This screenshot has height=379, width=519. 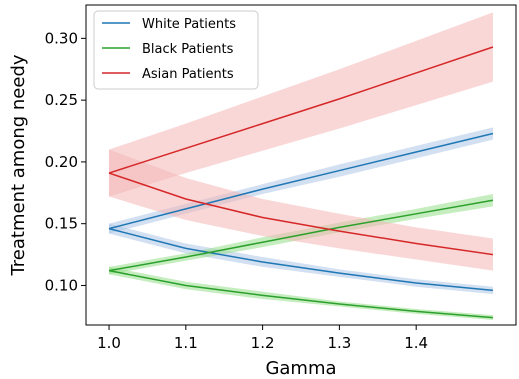 What do you see at coordinates (61, 285) in the screenshot?
I see `y-tick-label: 0.10` at bounding box center [61, 285].